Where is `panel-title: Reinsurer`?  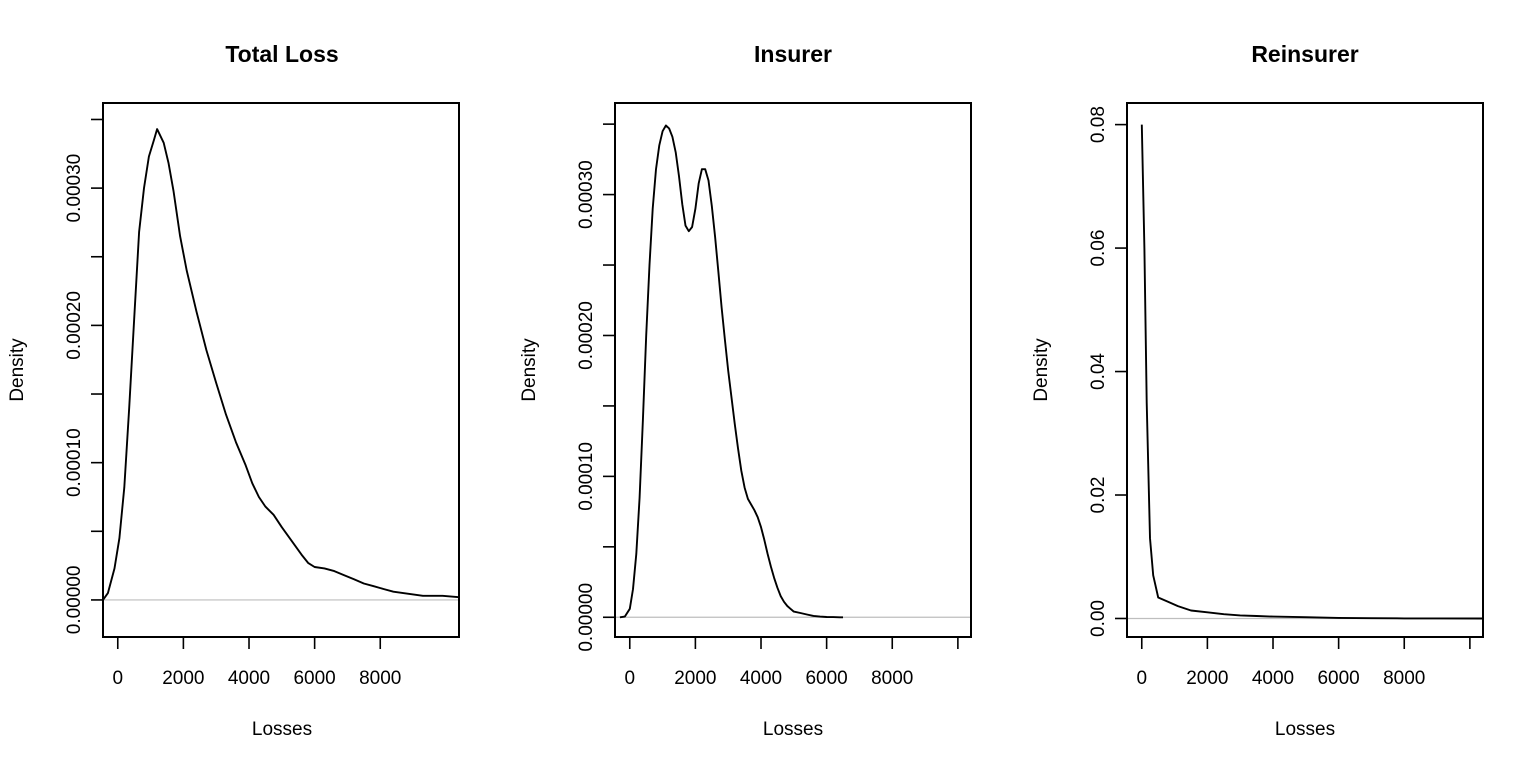 panel-title: Reinsurer is located at coordinates (1304, 54).